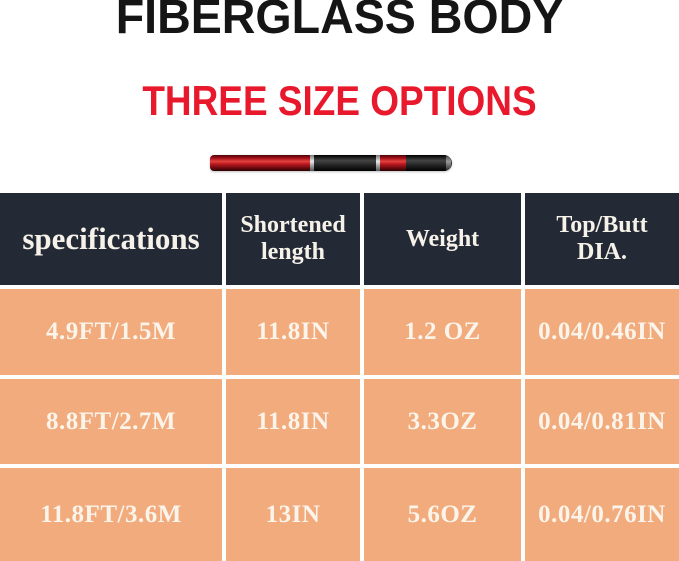 The height and width of the screenshot is (561, 679). What do you see at coordinates (293, 332) in the screenshot?
I see `table-cell-size-1-shortened-length: 11.8IN` at bounding box center [293, 332].